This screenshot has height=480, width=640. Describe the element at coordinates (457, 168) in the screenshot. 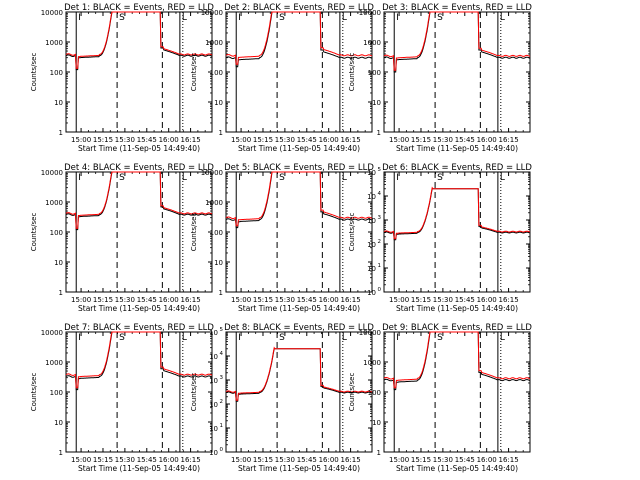

I see `panel-title: Det 6: BLACK = Events, RED = LLD` at that location.